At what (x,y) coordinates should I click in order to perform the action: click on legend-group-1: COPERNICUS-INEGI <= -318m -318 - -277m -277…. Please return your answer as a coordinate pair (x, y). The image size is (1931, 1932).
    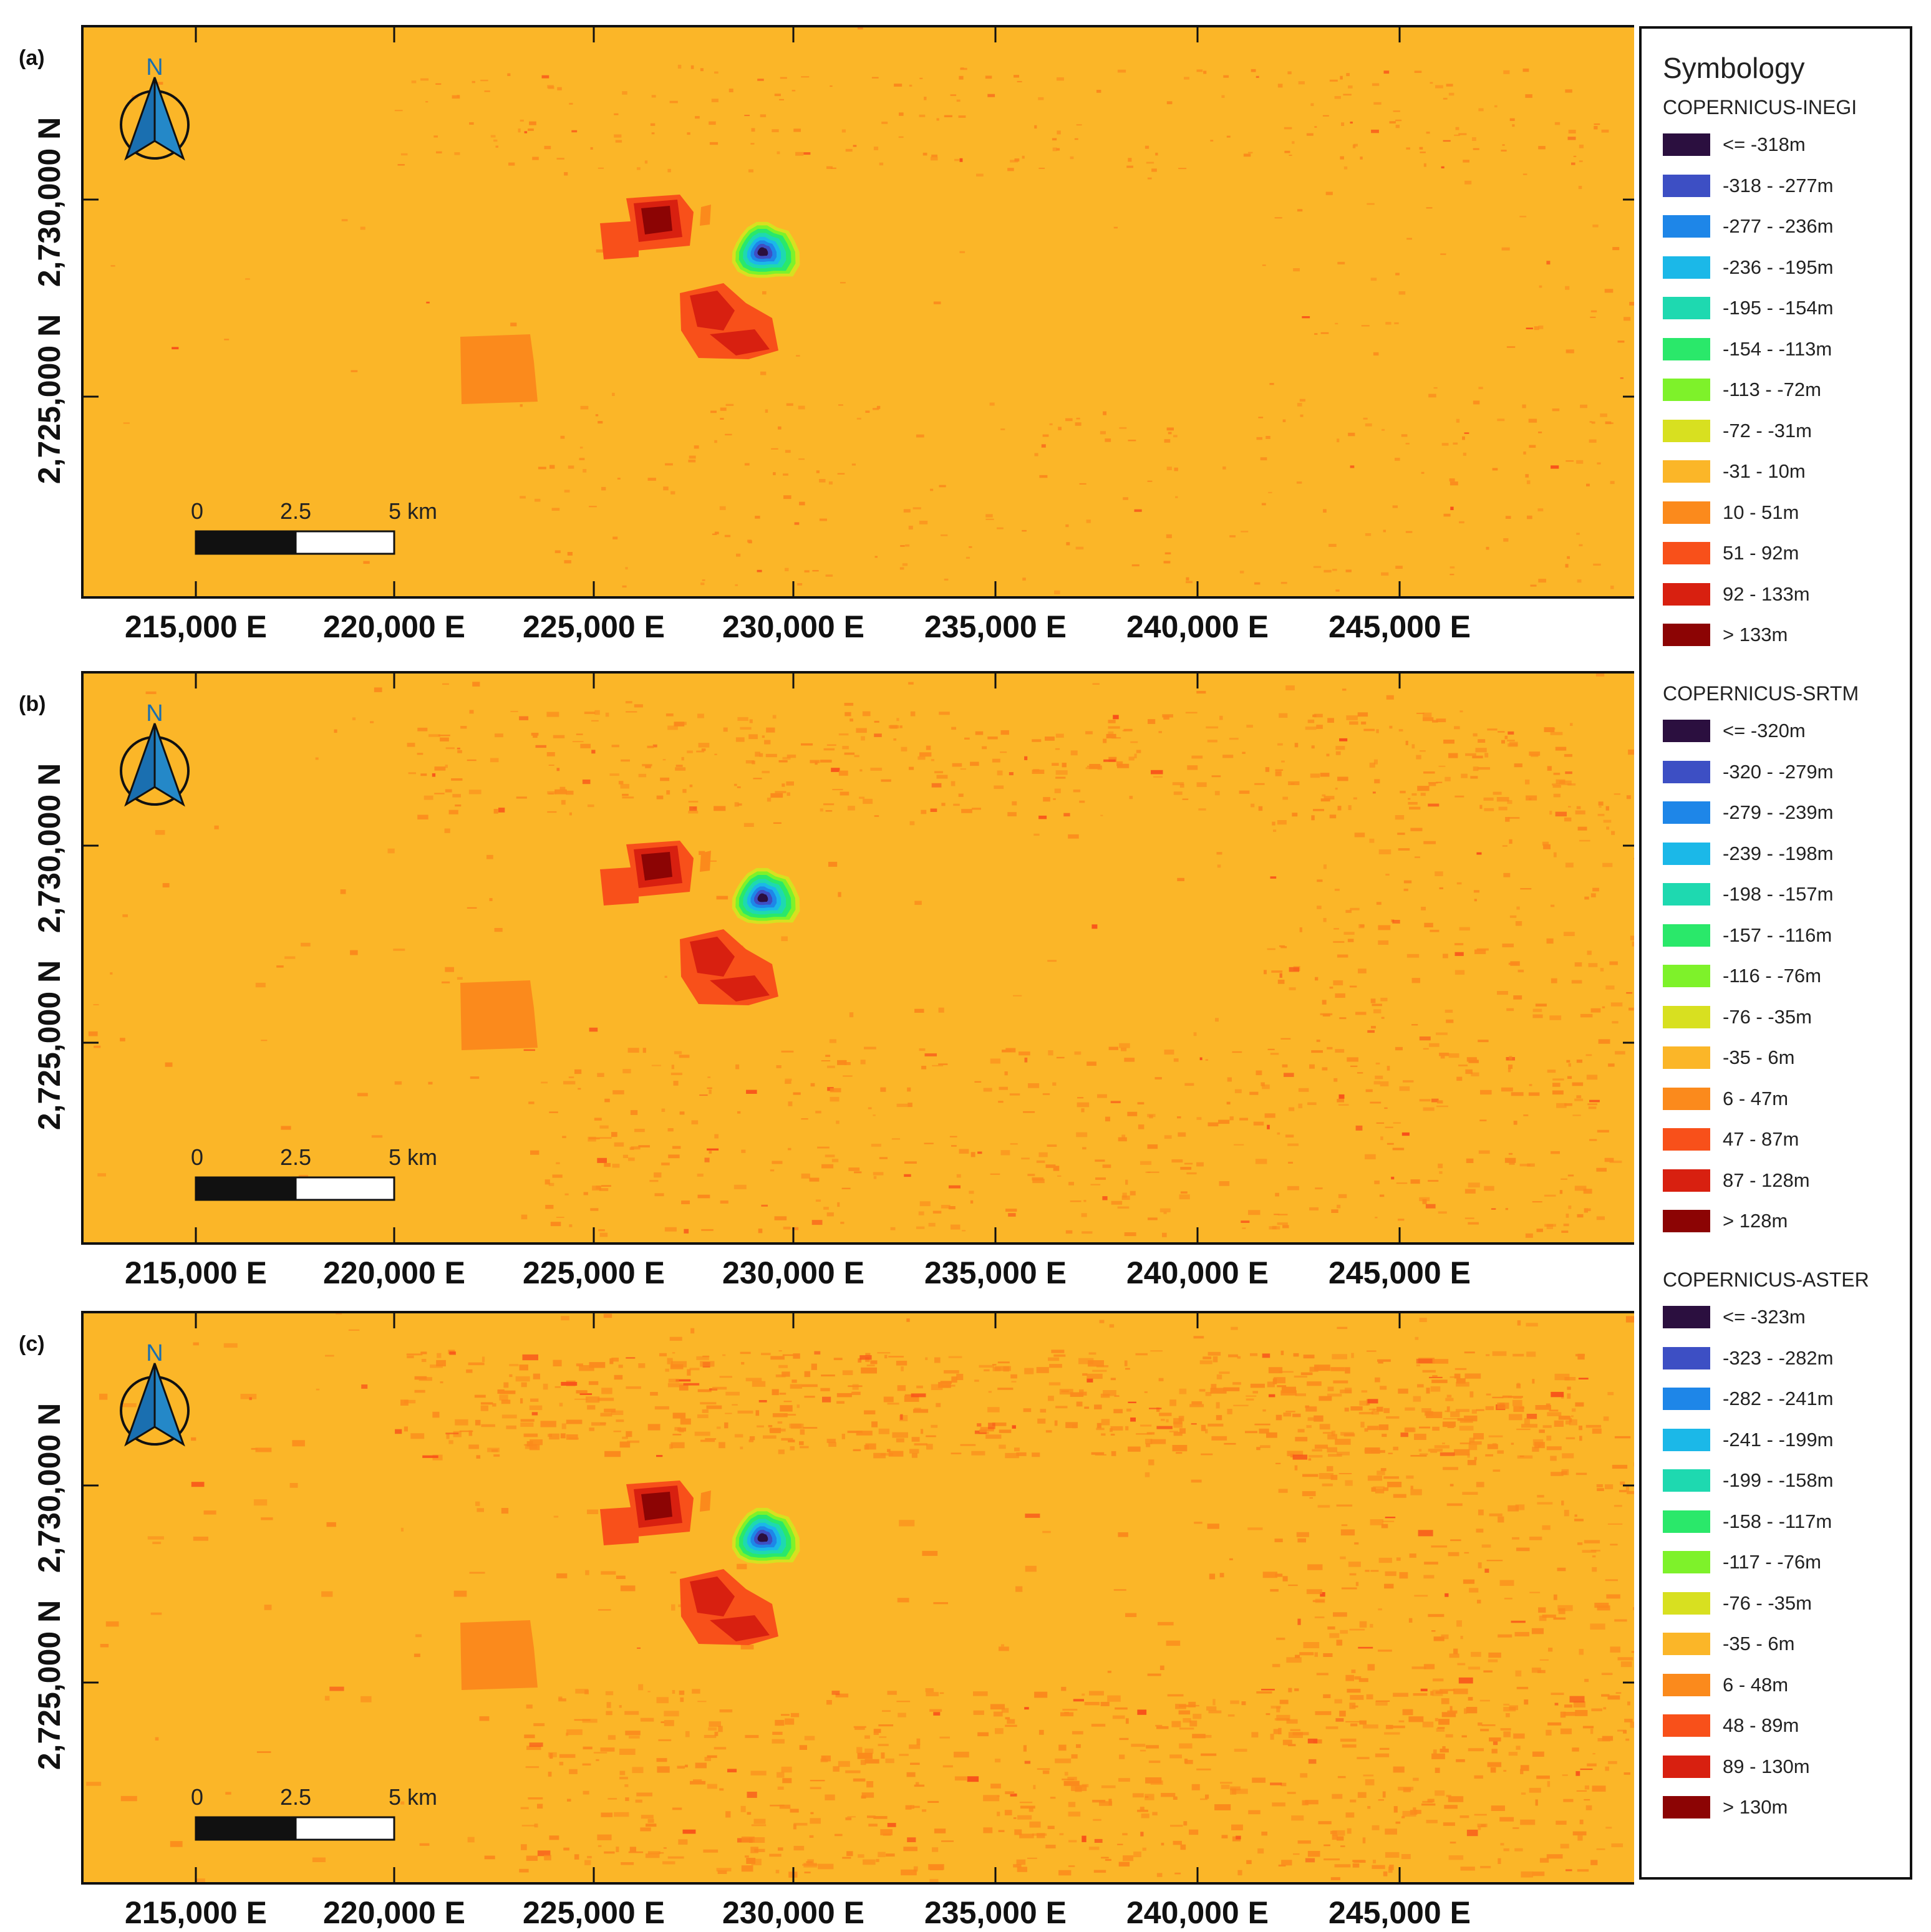
    Looking at the image, I should click on (1787, 380).